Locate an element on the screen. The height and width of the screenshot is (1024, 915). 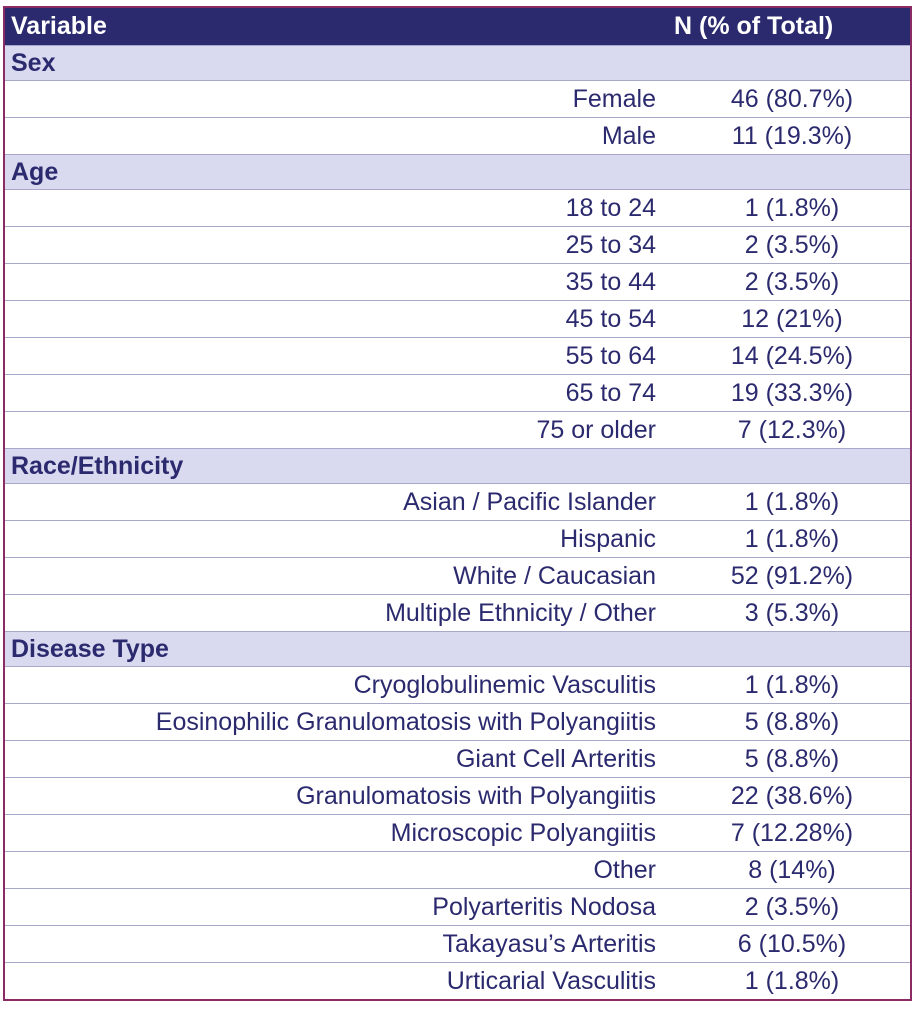
section-header: Disease Type is located at coordinates (457, 648).